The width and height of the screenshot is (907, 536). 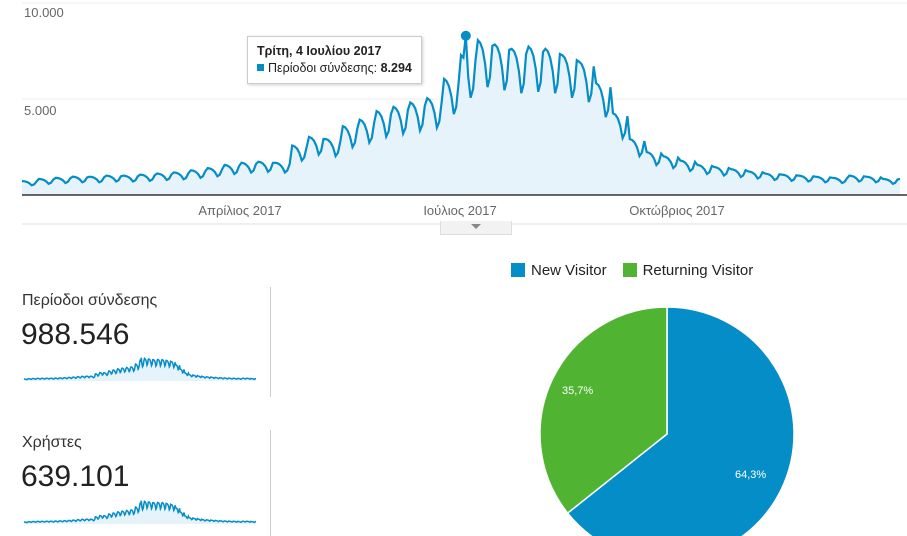 What do you see at coordinates (677, 210) in the screenshot?
I see `x-tick-label: Οκτώβριος 2017` at bounding box center [677, 210].